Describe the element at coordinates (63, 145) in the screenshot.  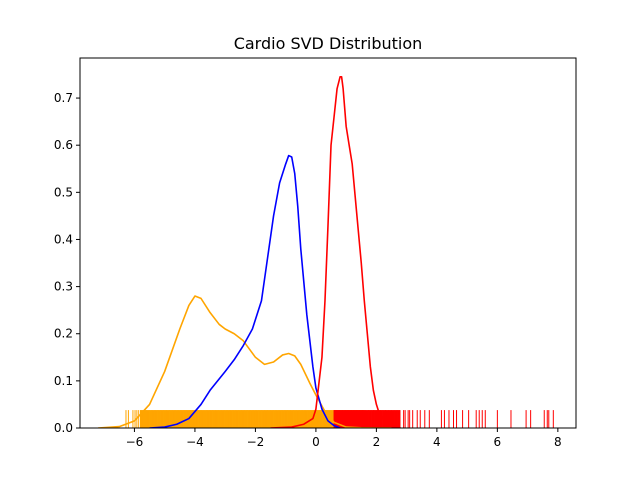
I see `y-tick-label: 0.6` at that location.